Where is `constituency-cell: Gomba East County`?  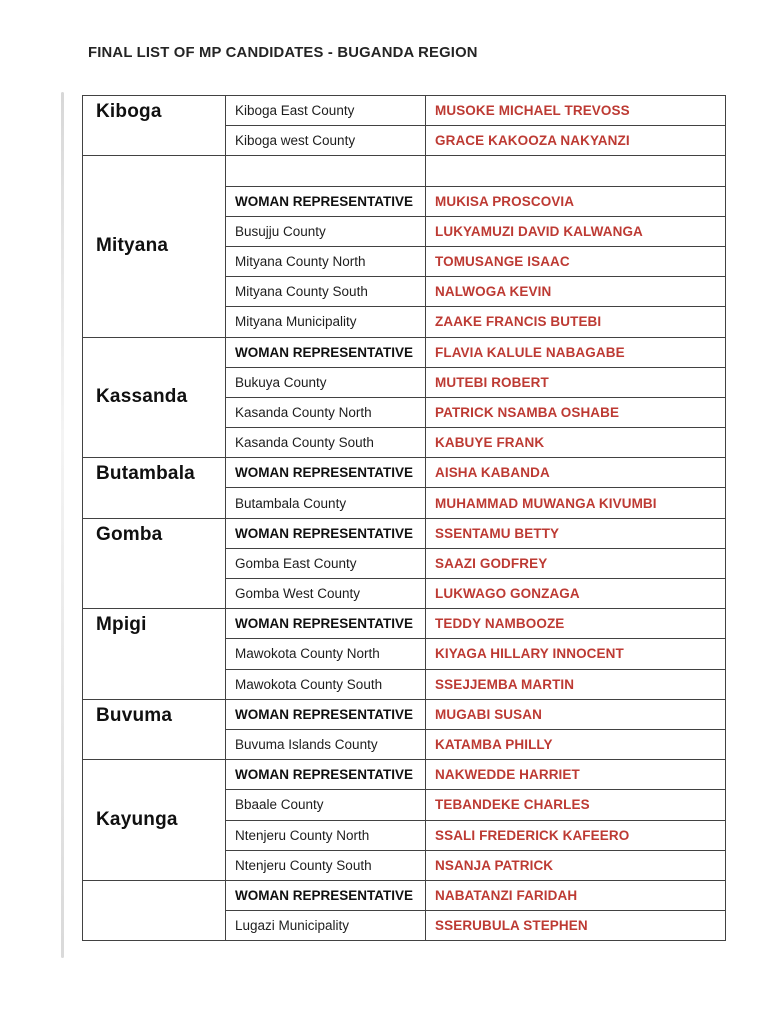
constituency-cell: Gomba East County is located at coordinates (325, 563).